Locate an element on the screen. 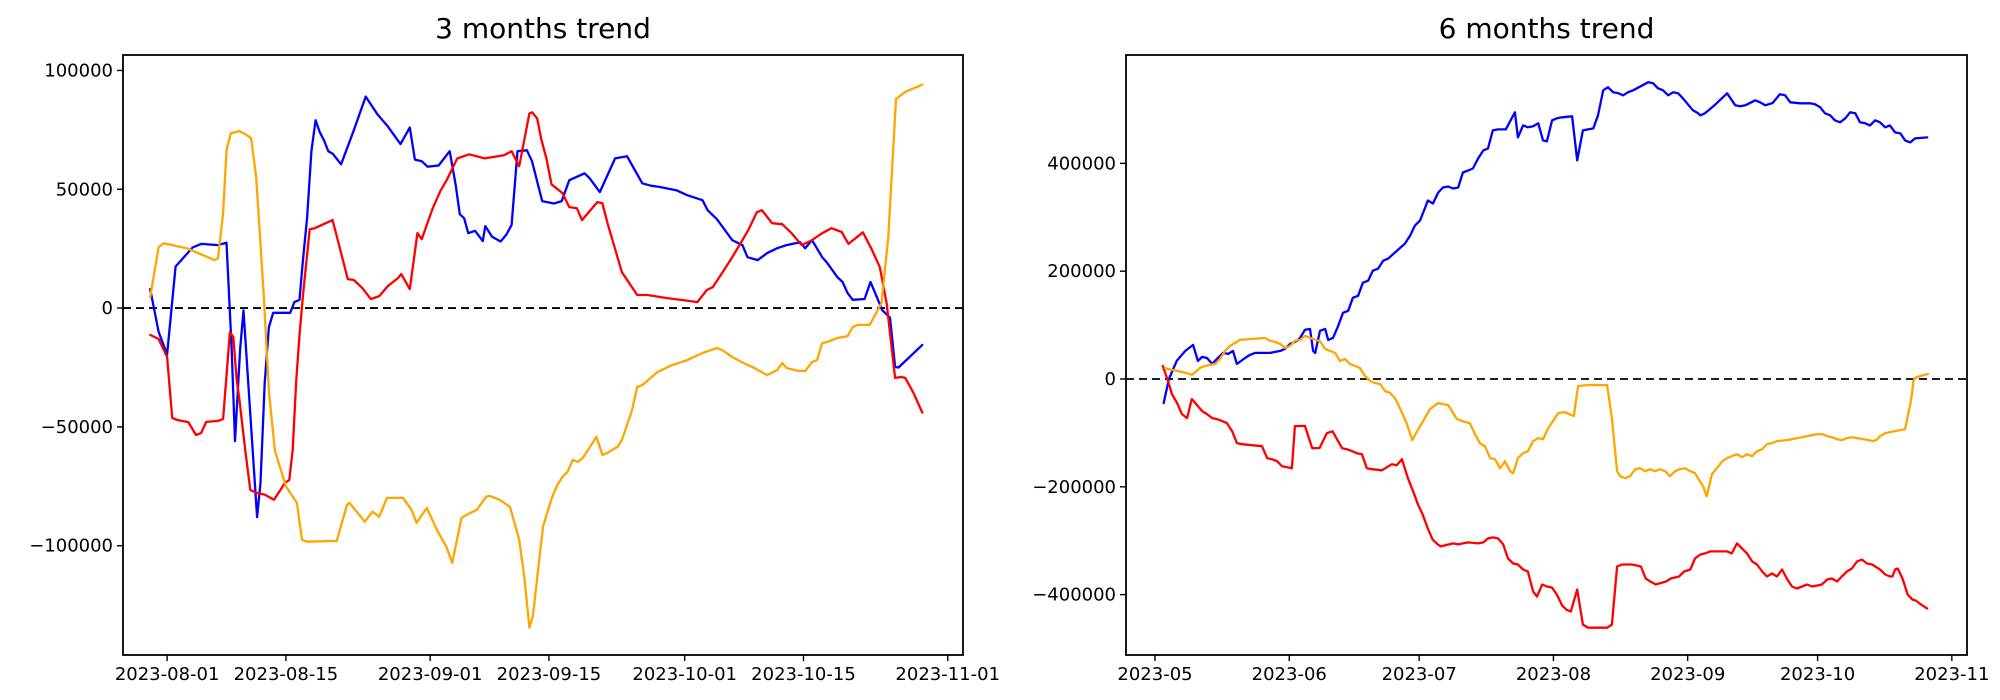 The image size is (2000, 700). x-tick-label: 2023-08 is located at coordinates (1553, 674).